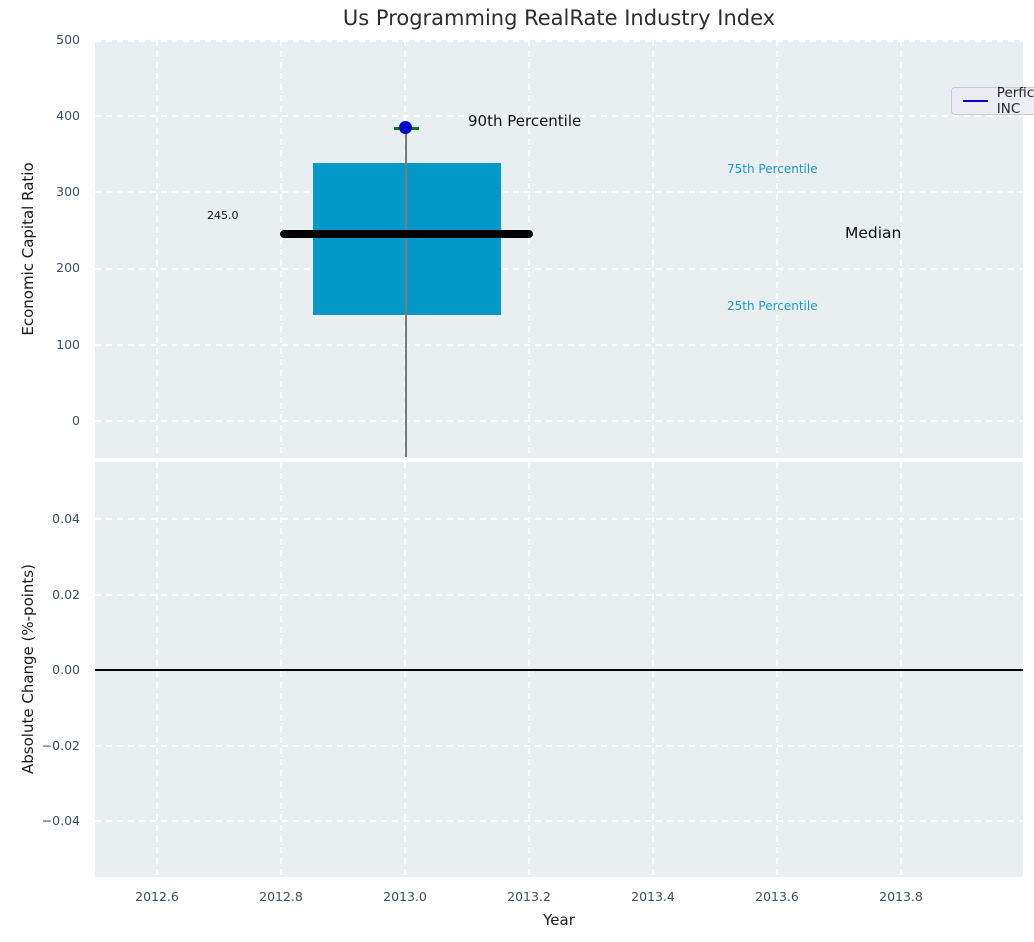  What do you see at coordinates (68, 267) in the screenshot?
I see `ytick-top: 200` at bounding box center [68, 267].